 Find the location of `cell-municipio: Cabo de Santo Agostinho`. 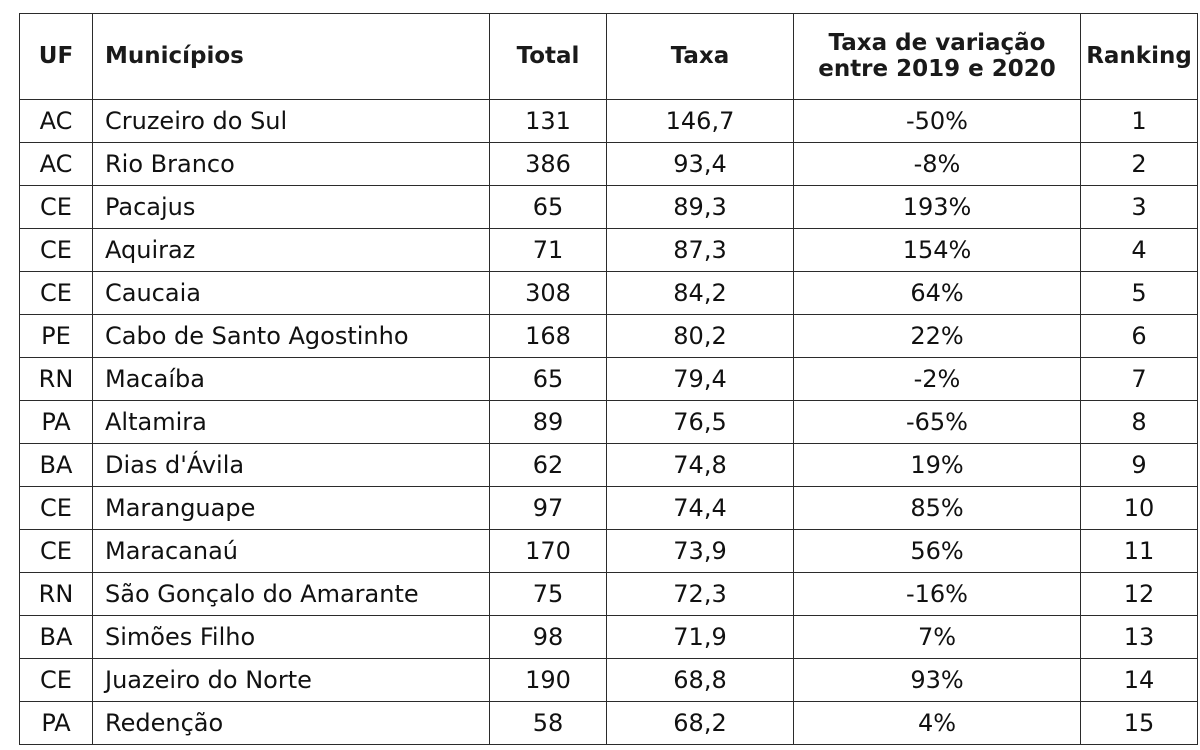

cell-municipio: Cabo de Santo Agostinho is located at coordinates (291, 336).